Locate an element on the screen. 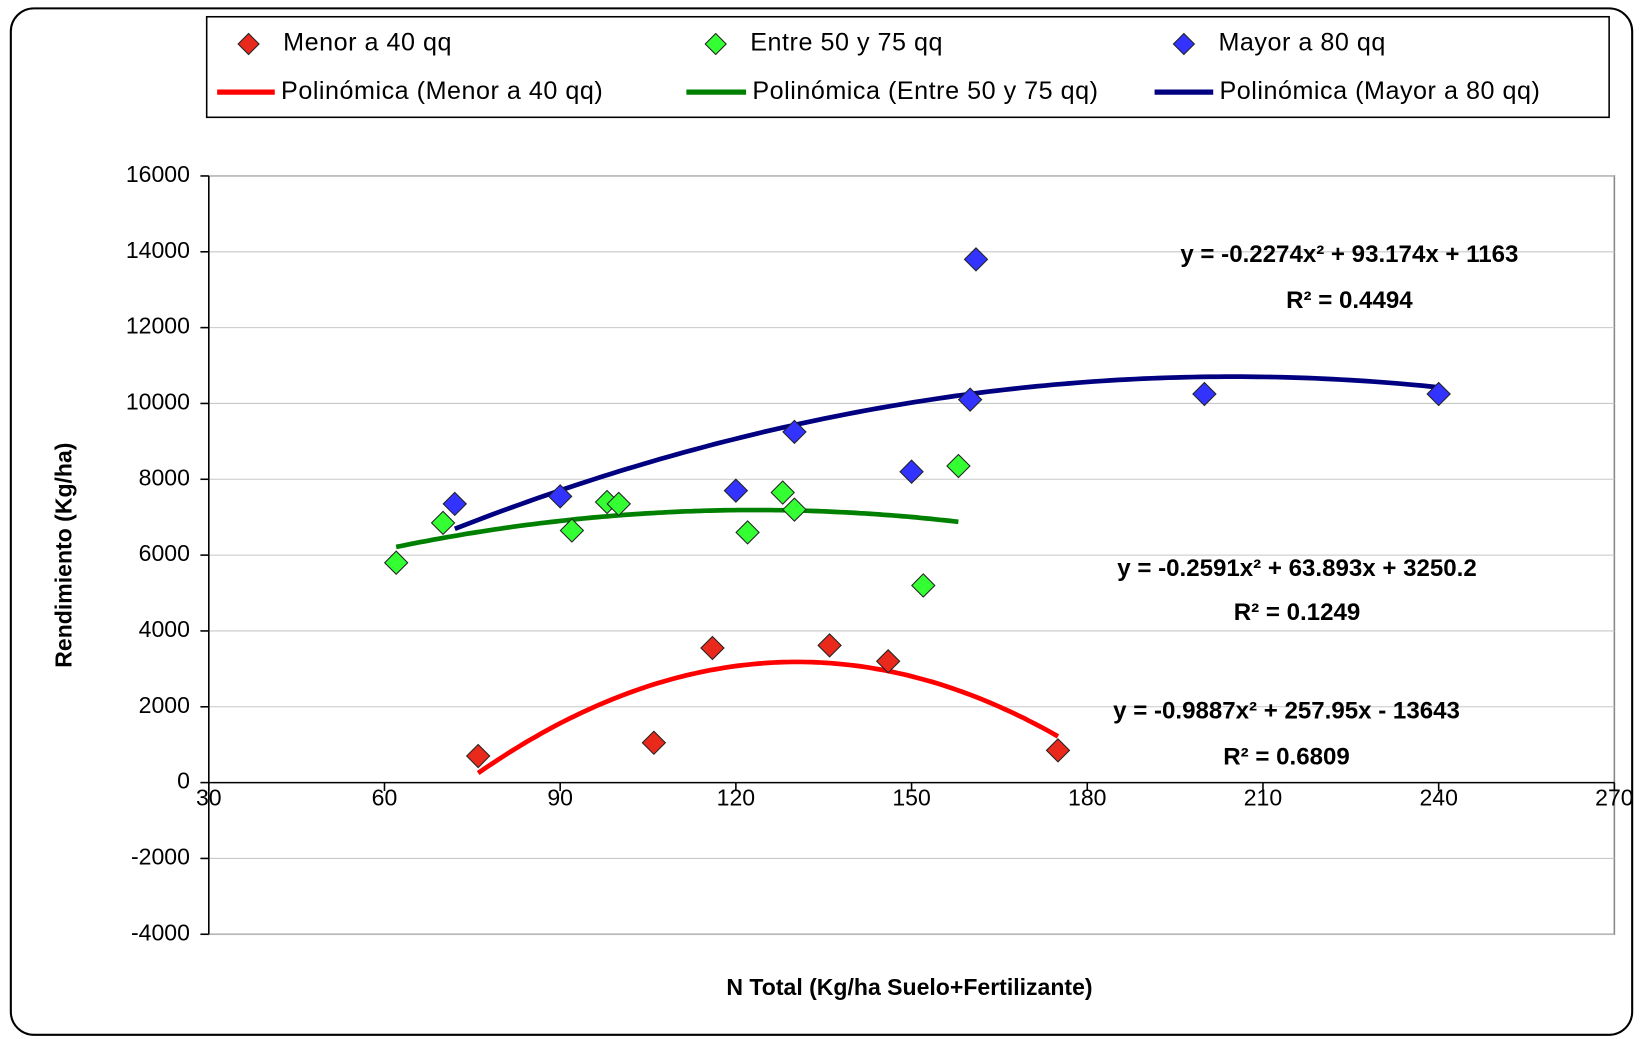 The width and height of the screenshot is (1643, 1039). y-tick-label: 12000 is located at coordinates (158, 326).